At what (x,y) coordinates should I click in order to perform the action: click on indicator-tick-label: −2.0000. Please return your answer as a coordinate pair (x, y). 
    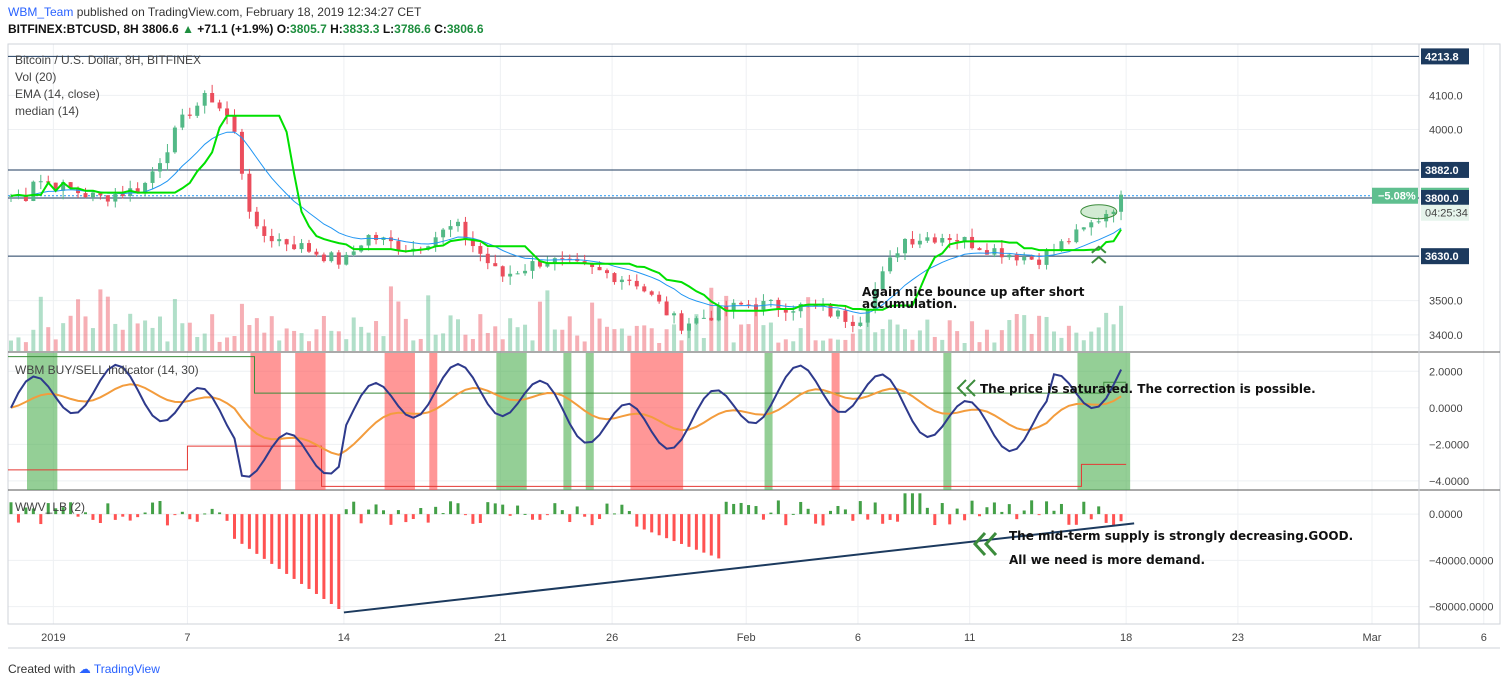
    Looking at the image, I should click on (1449, 445).